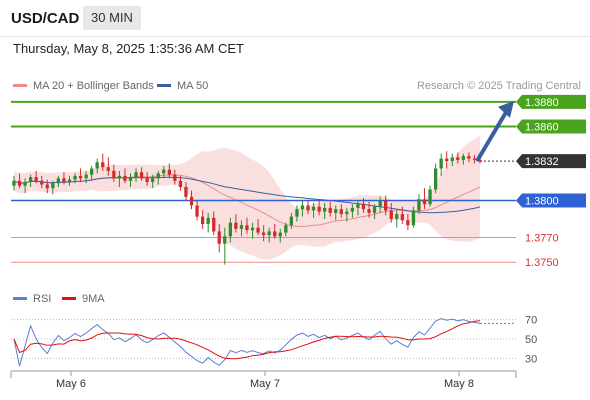 This screenshot has height=400, width=590. I want to click on legend-rsi: RSI, so click(32, 299).